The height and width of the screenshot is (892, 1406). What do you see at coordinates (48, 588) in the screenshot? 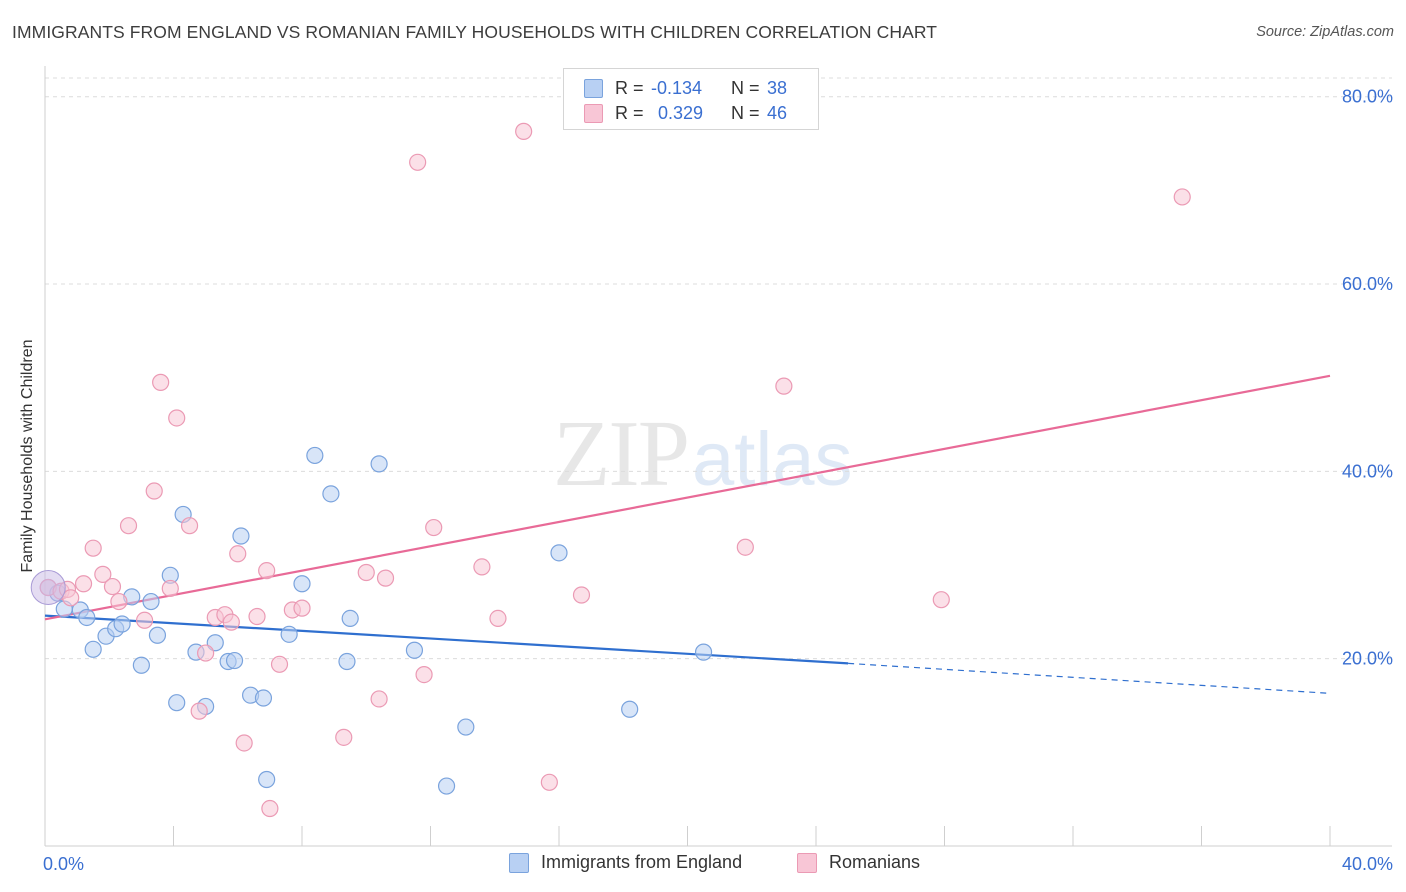
I see `point-cluster-overlap` at bounding box center [48, 588].